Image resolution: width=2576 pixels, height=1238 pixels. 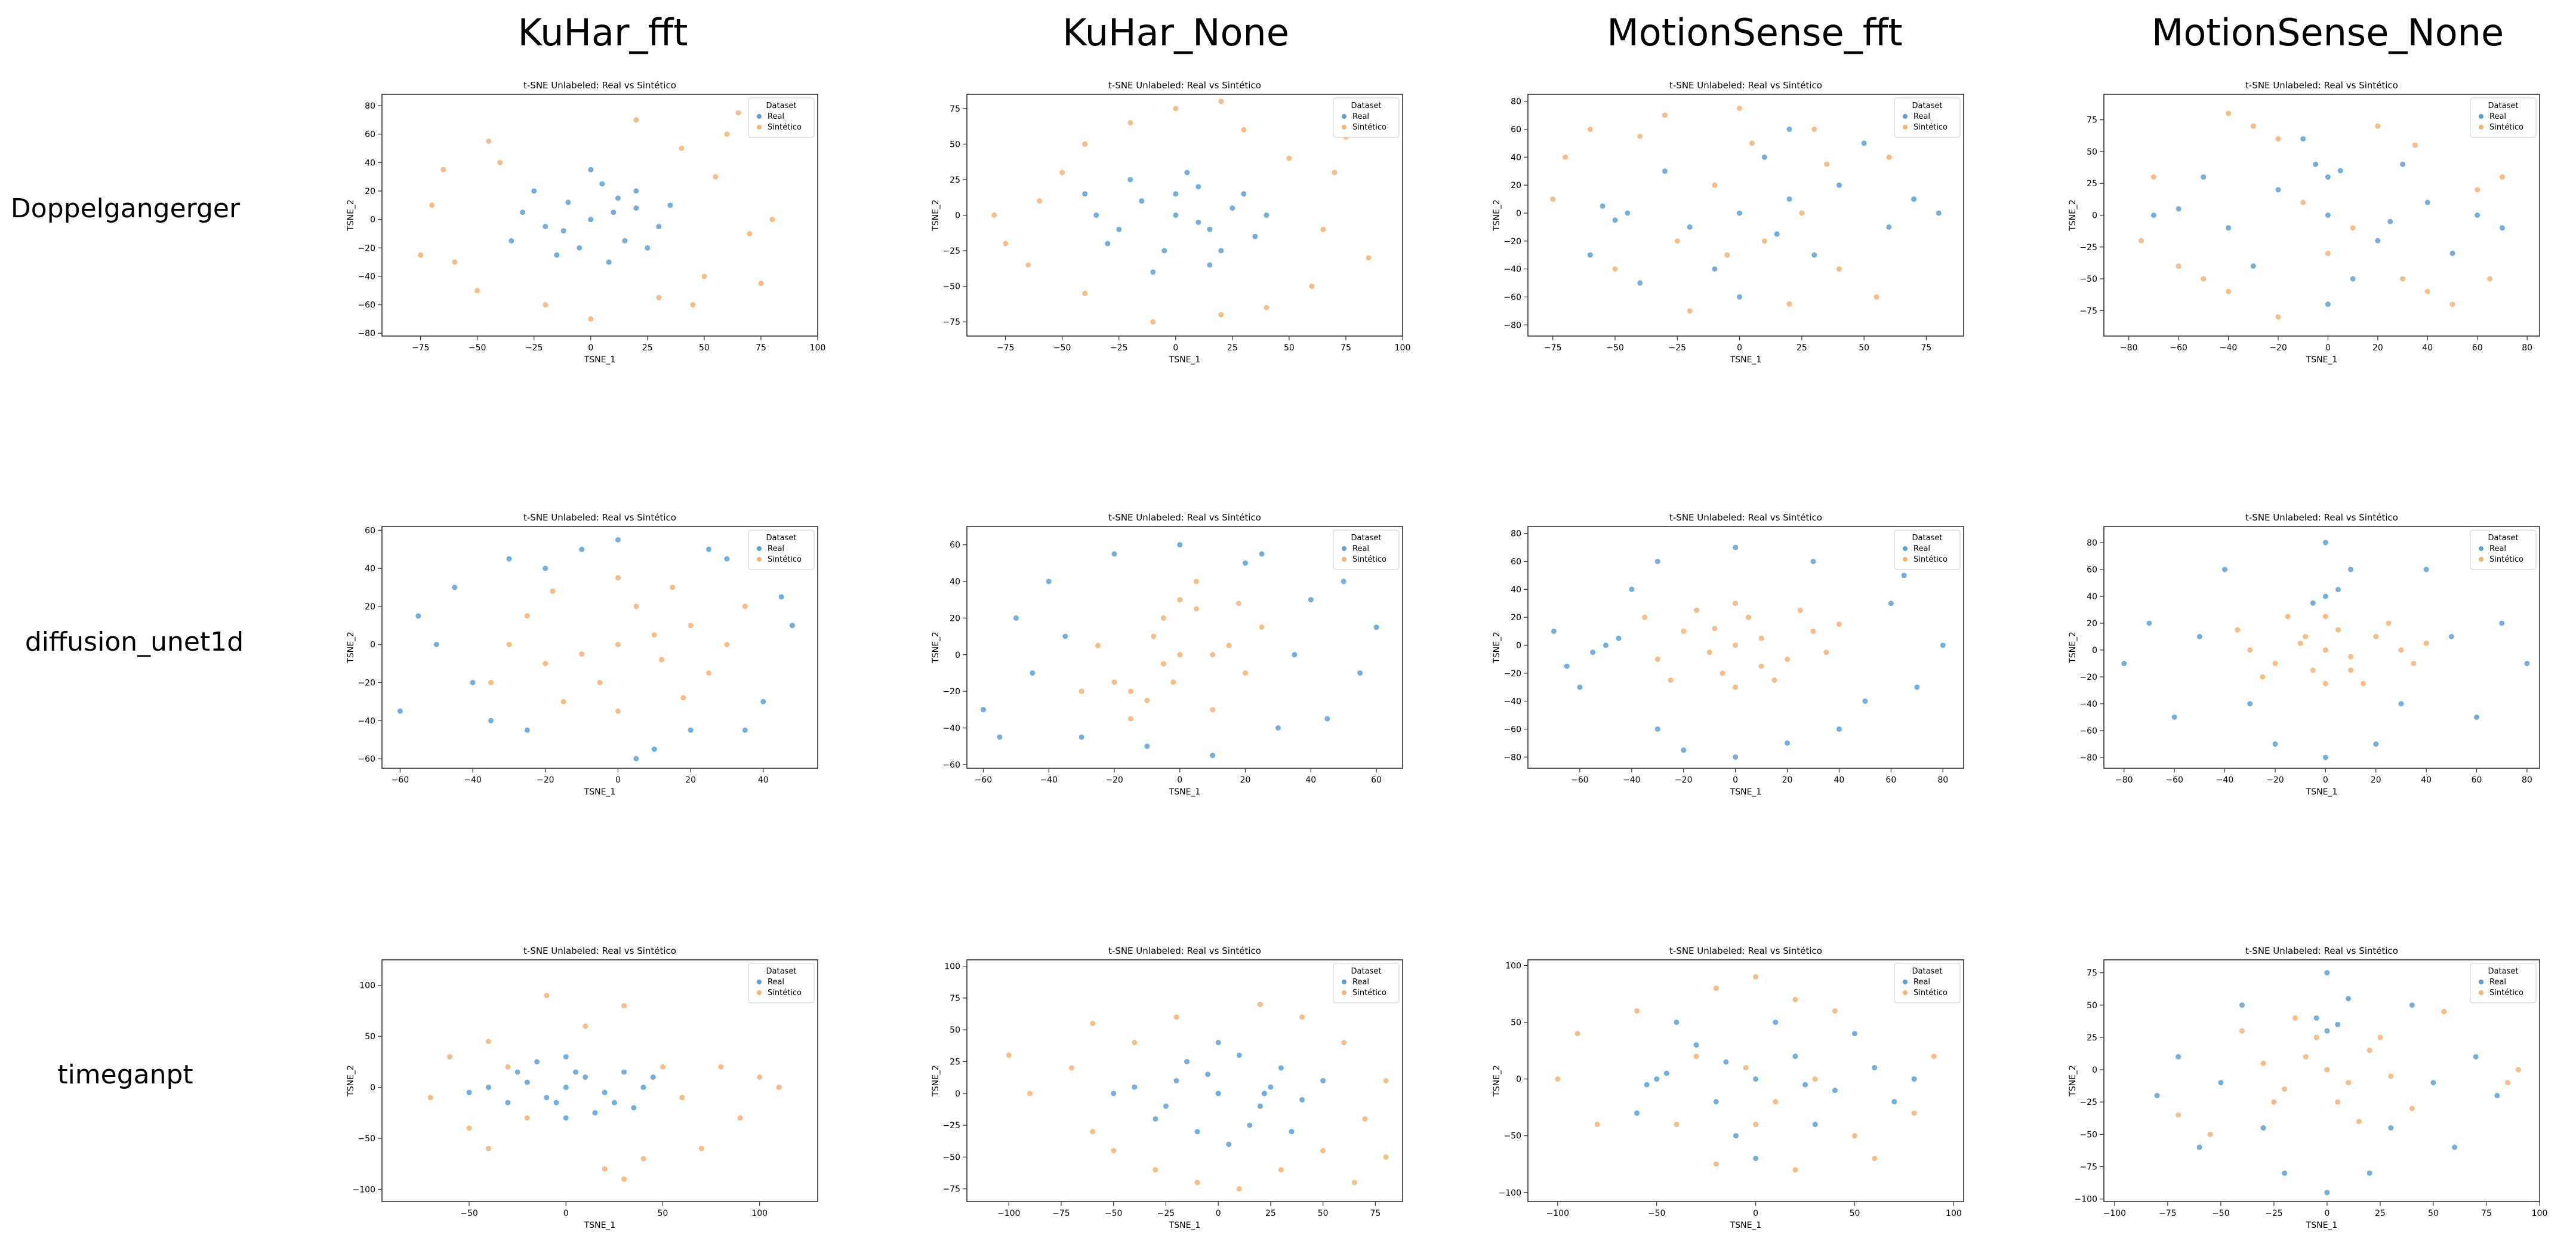 What do you see at coordinates (647, 348) in the screenshot?
I see `x-tick-label: 25` at bounding box center [647, 348].